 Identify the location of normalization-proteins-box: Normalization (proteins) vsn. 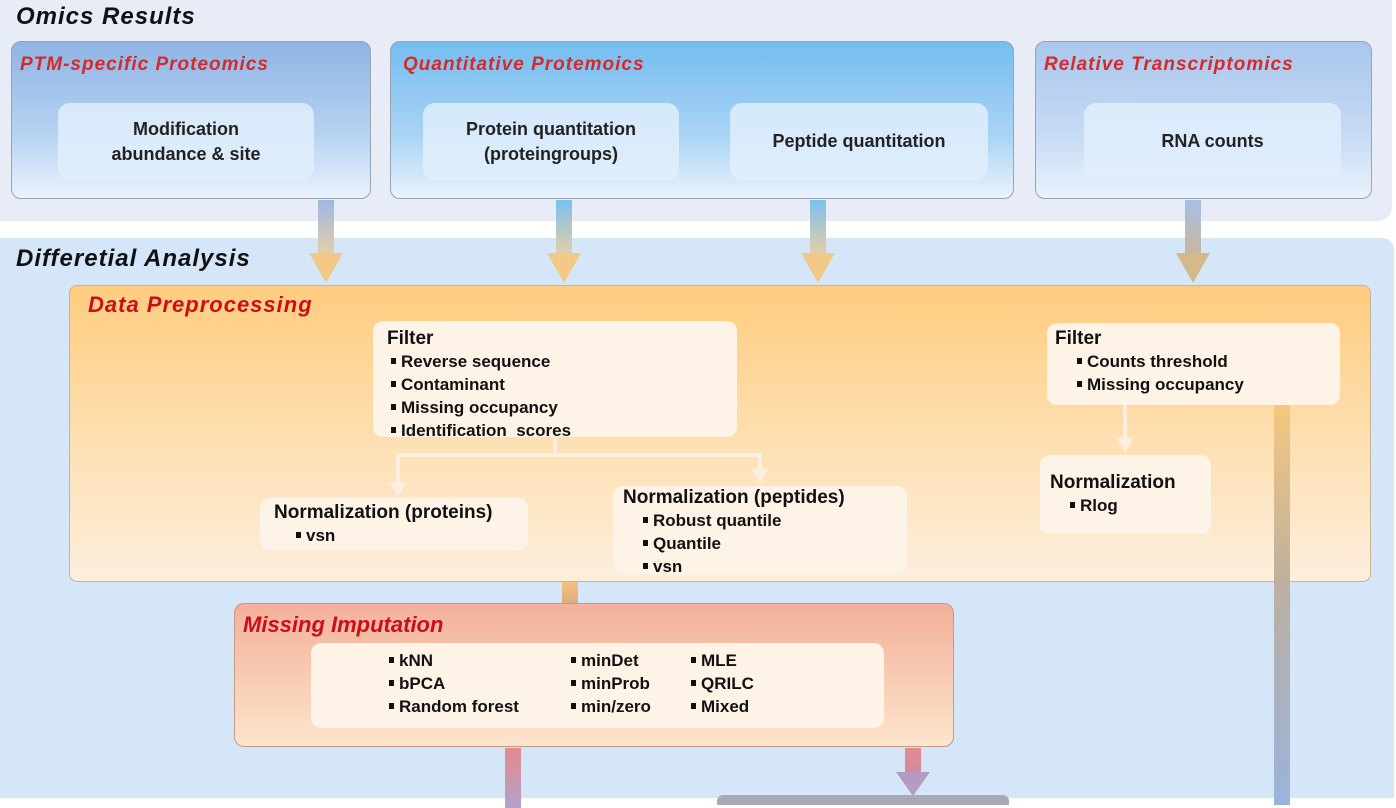
(394, 524).